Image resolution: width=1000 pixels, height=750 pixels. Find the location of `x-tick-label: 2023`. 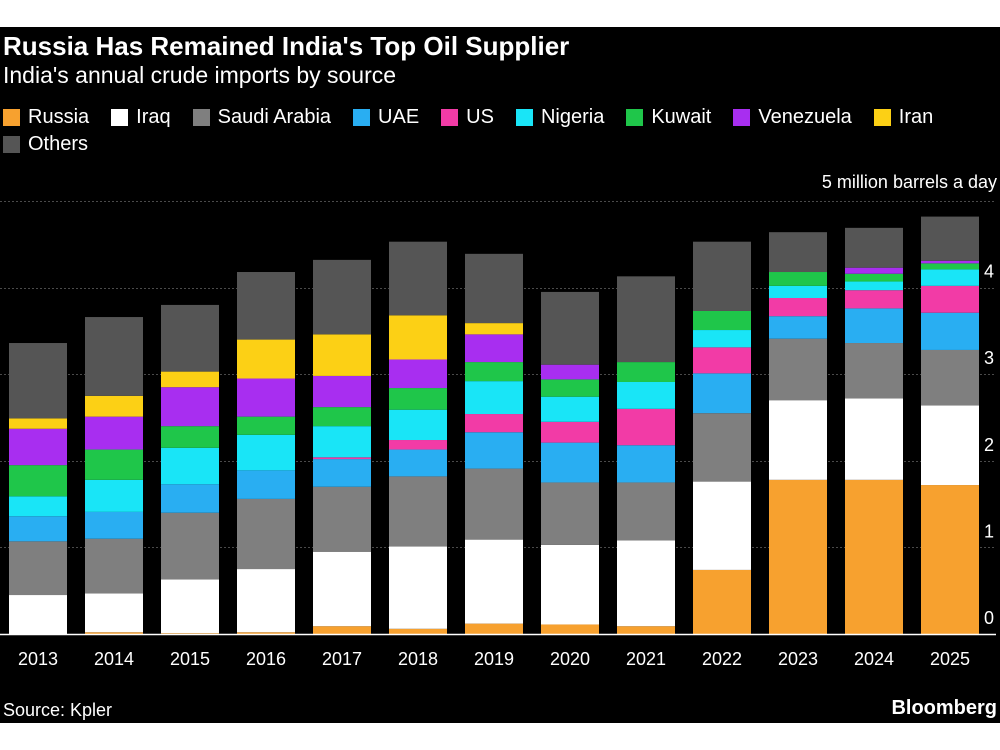

x-tick-label: 2023 is located at coordinates (798, 659).